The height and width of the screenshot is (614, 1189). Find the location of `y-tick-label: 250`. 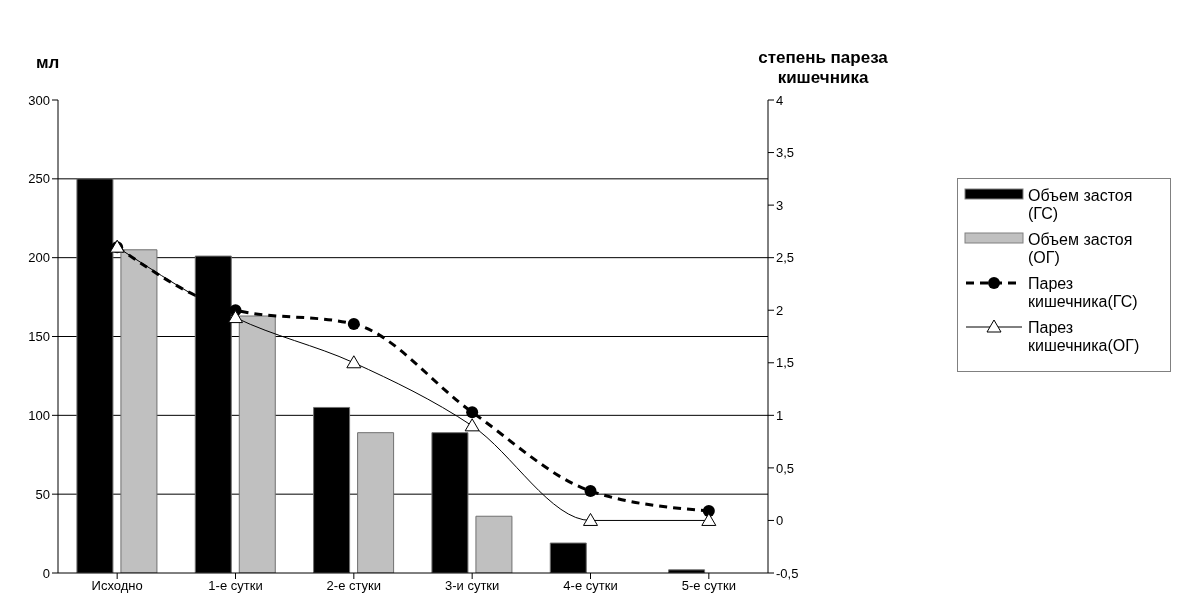

y-tick-label: 250 is located at coordinates (39, 179).